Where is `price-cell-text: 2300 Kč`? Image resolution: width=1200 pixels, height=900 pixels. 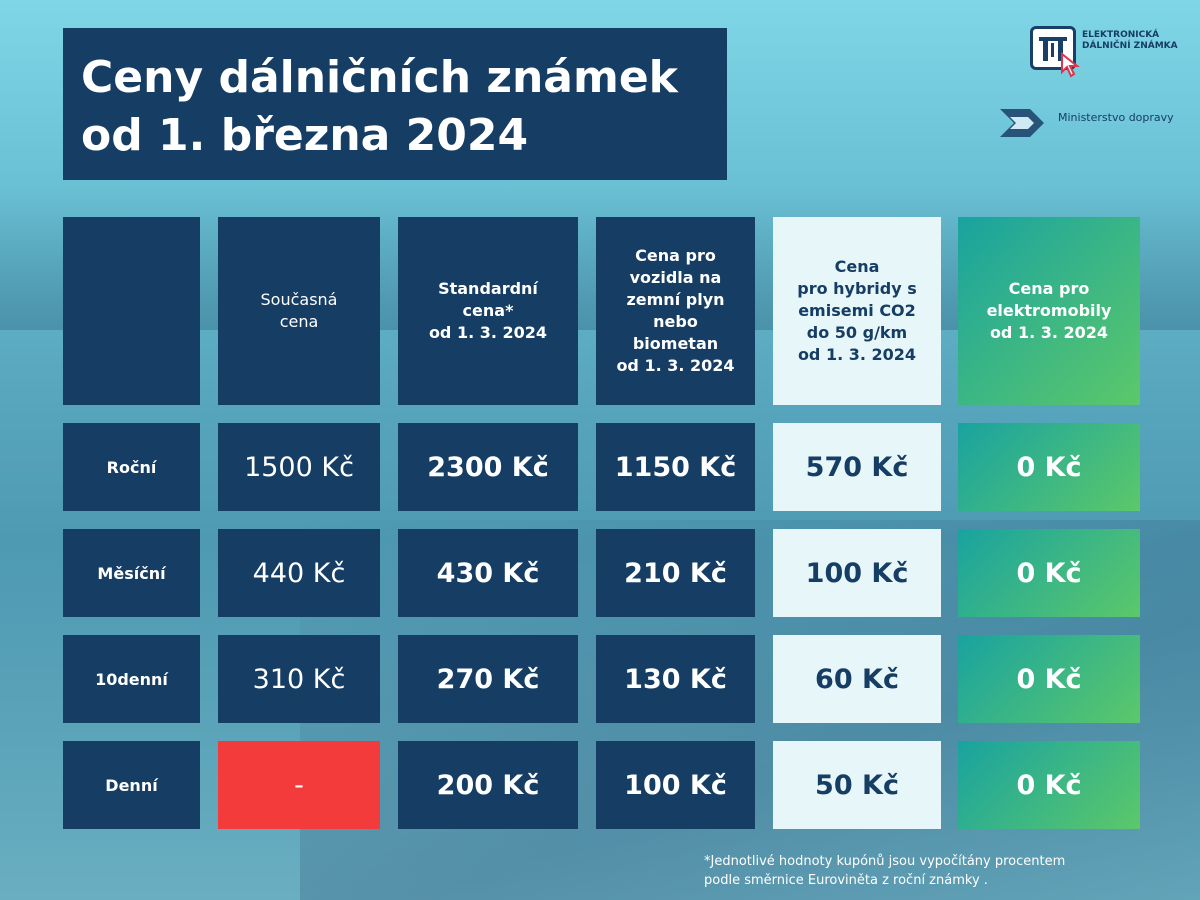 price-cell-text: 2300 Kč is located at coordinates (488, 467).